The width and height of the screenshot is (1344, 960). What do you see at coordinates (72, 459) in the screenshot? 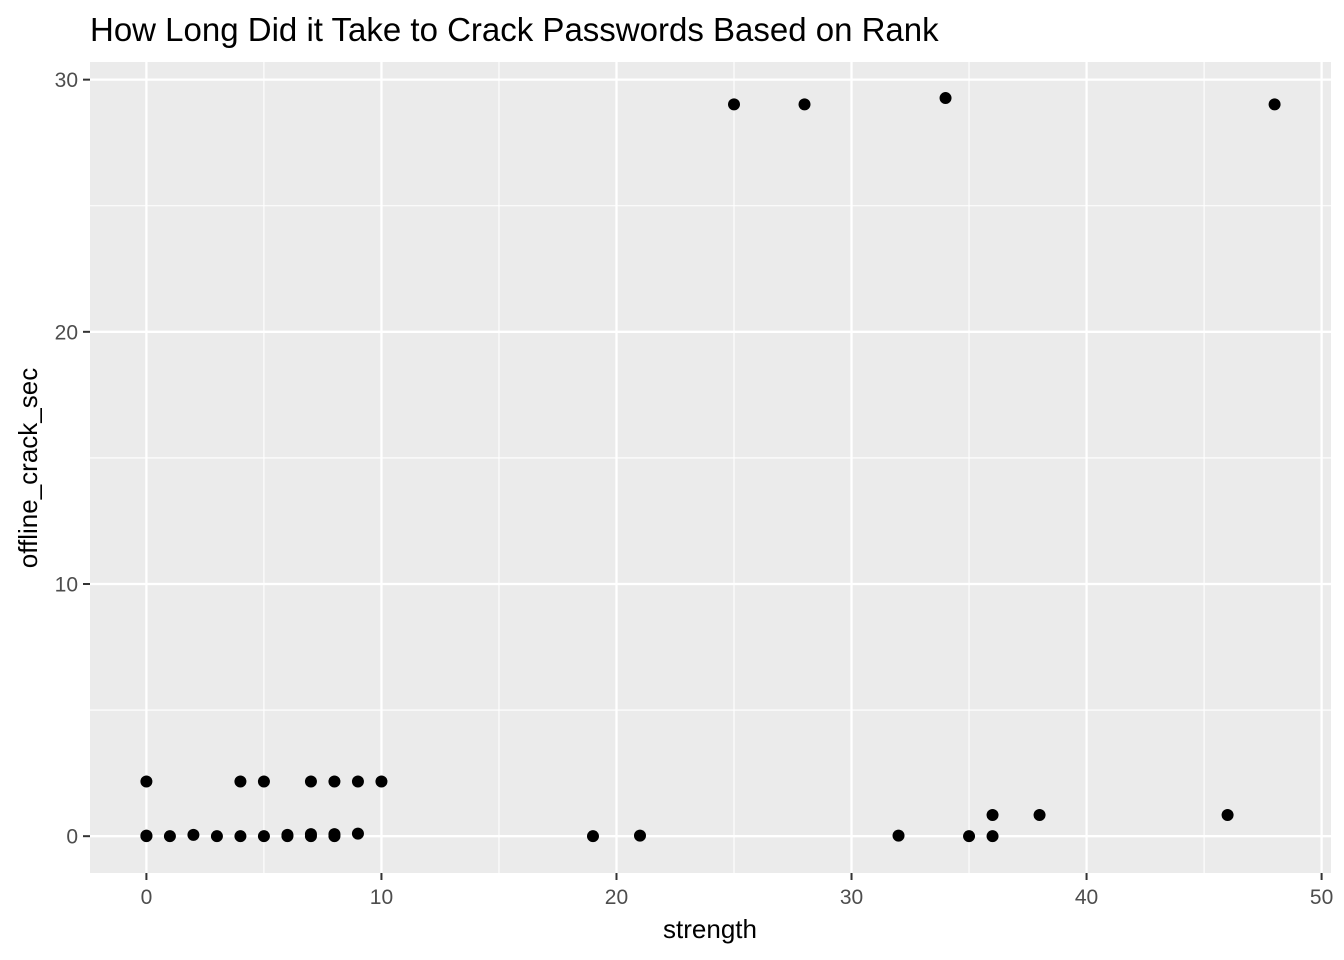
I see `y-axis: 0 10 20 30` at bounding box center [72, 459].